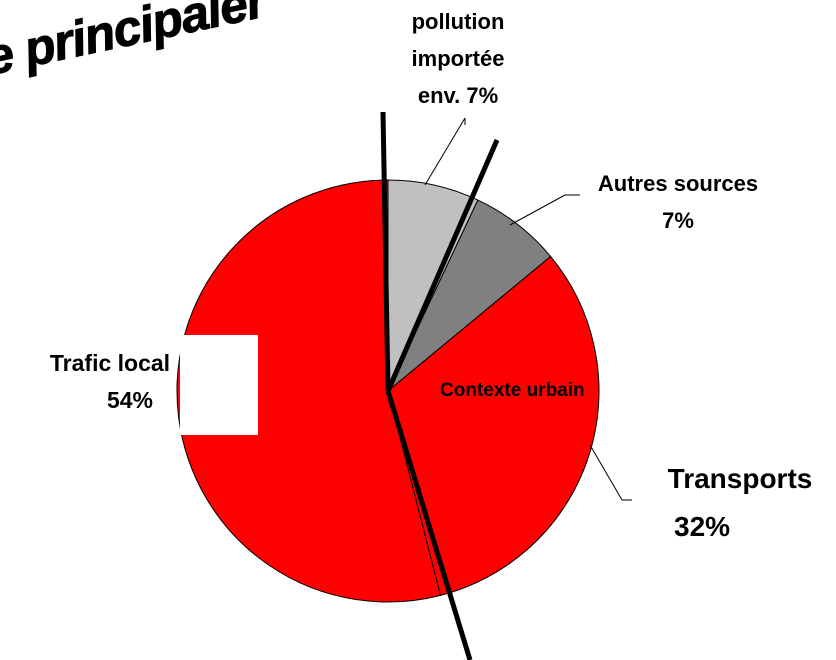 The height and width of the screenshot is (660, 836). I want to click on value-label: 32%, so click(702, 526).